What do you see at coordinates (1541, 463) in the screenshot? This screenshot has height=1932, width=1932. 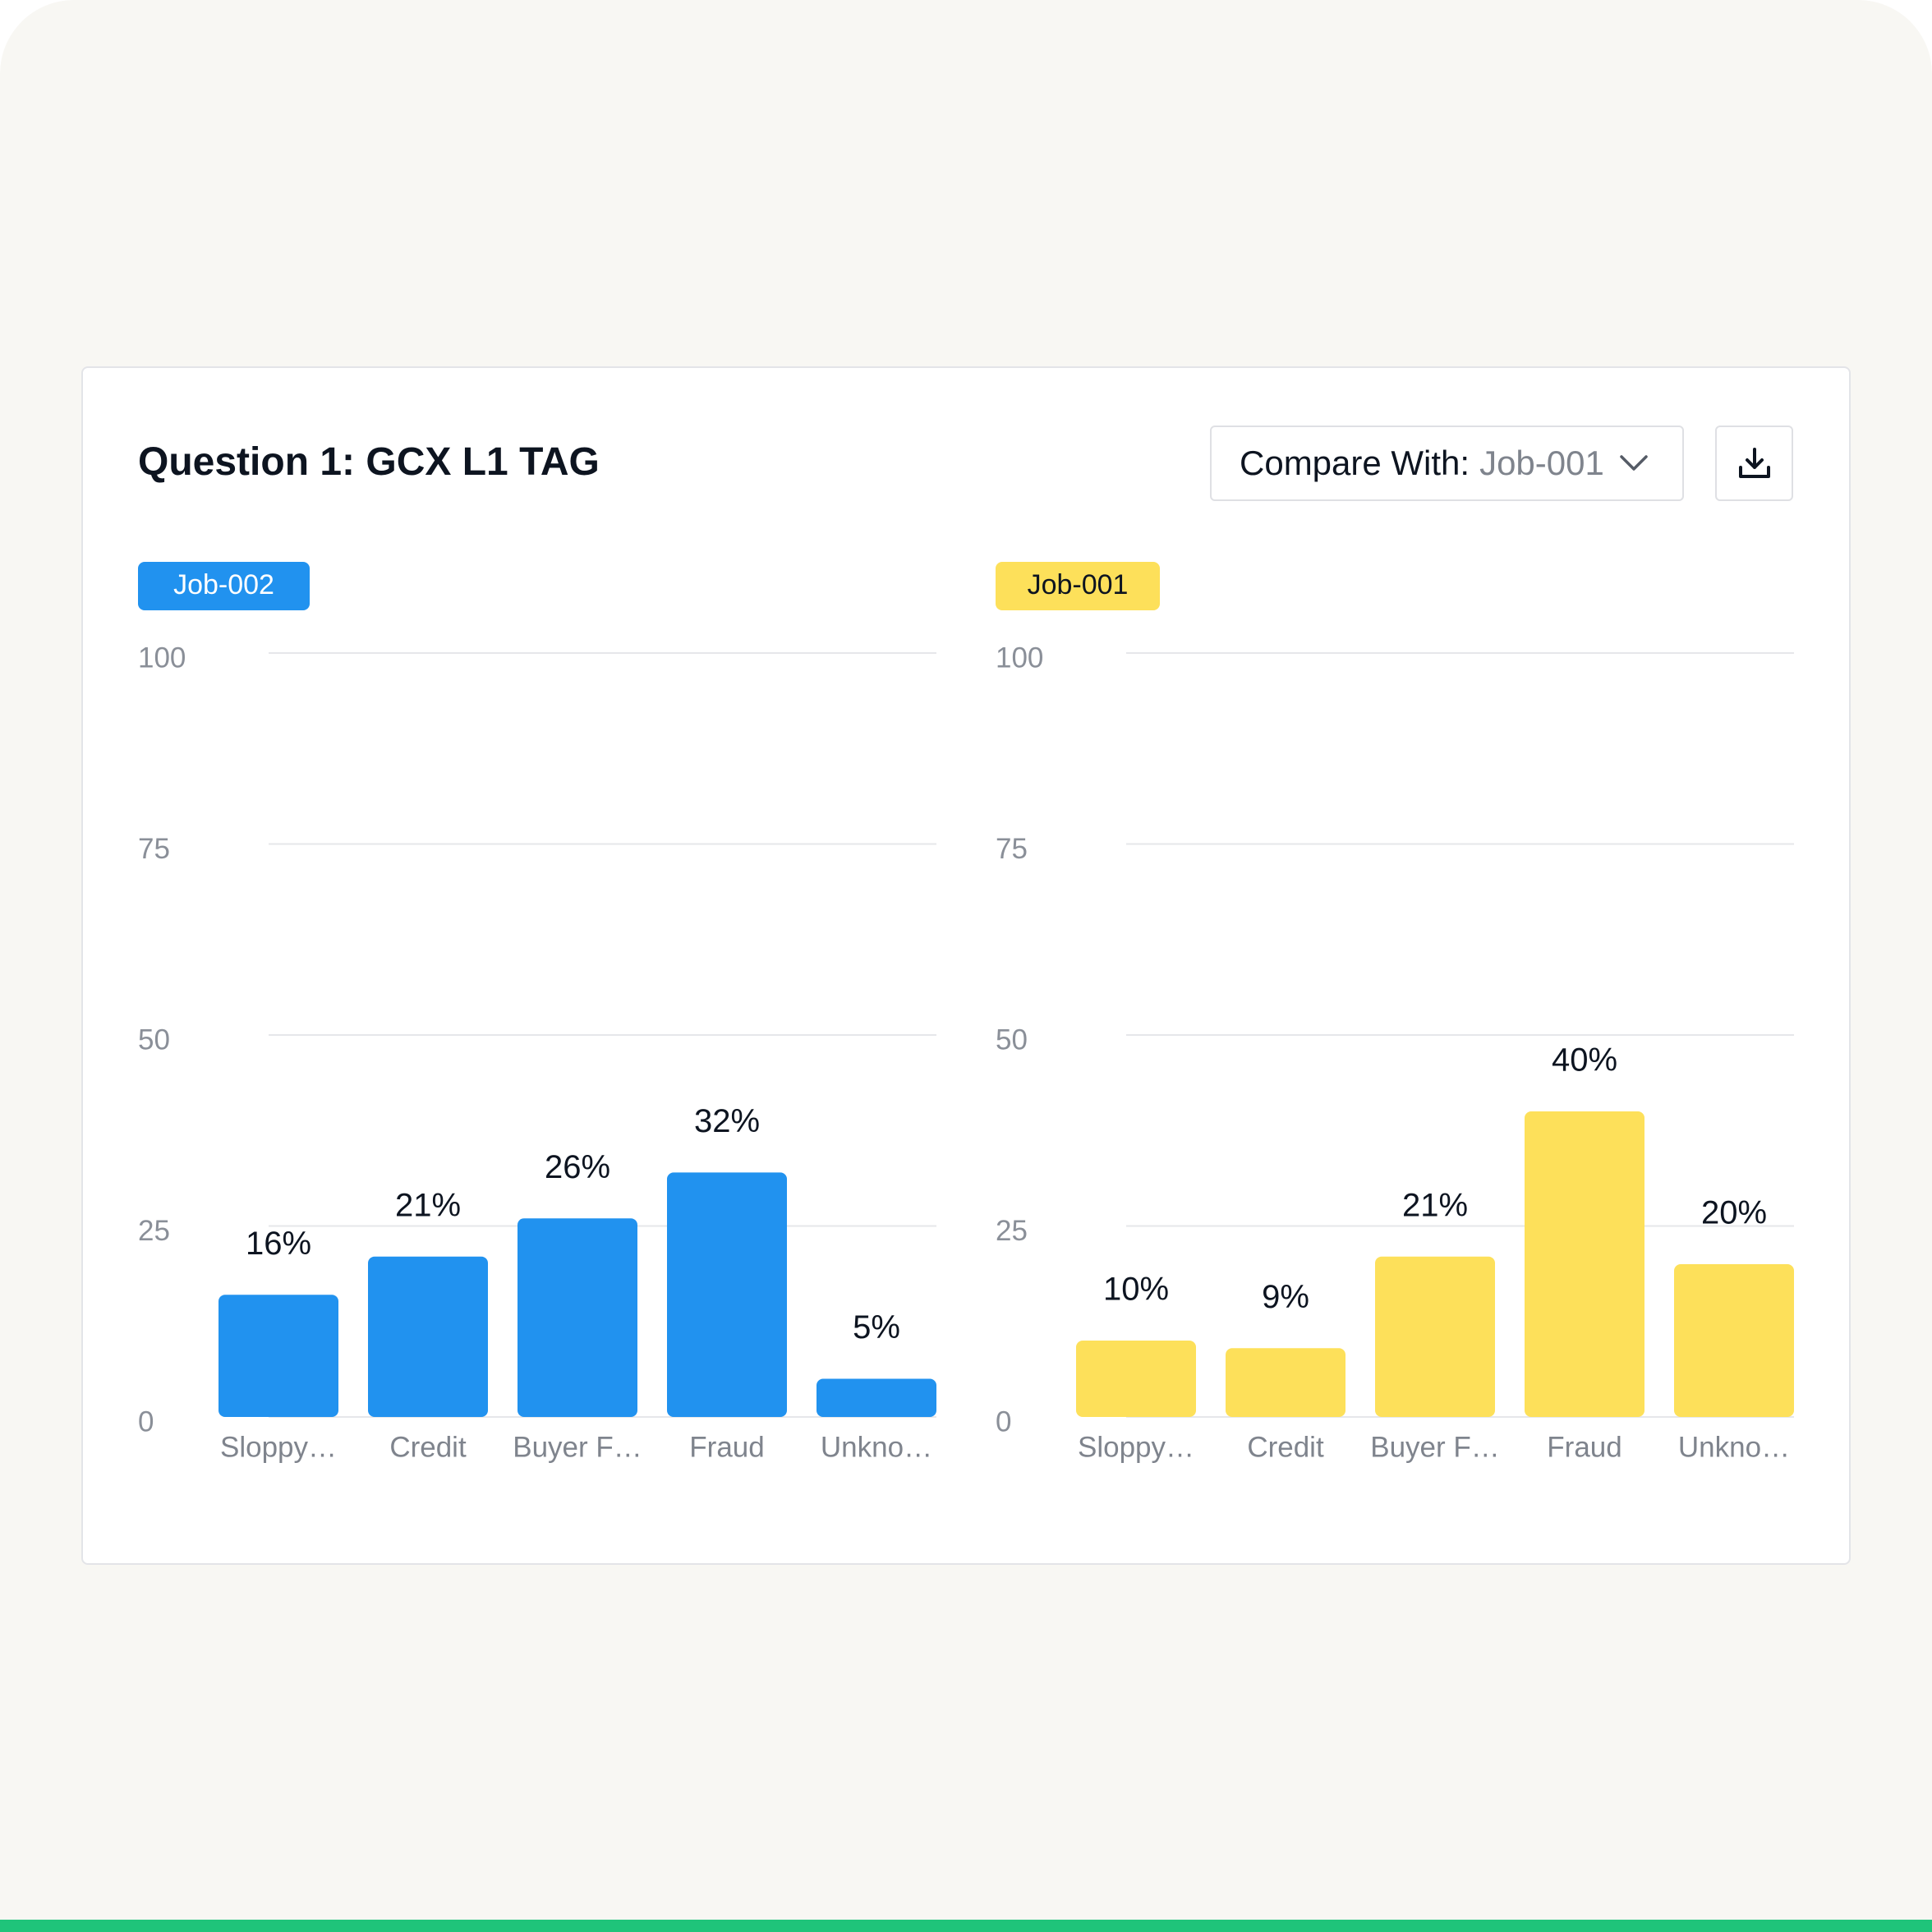 I see `compare-value: Job-001` at bounding box center [1541, 463].